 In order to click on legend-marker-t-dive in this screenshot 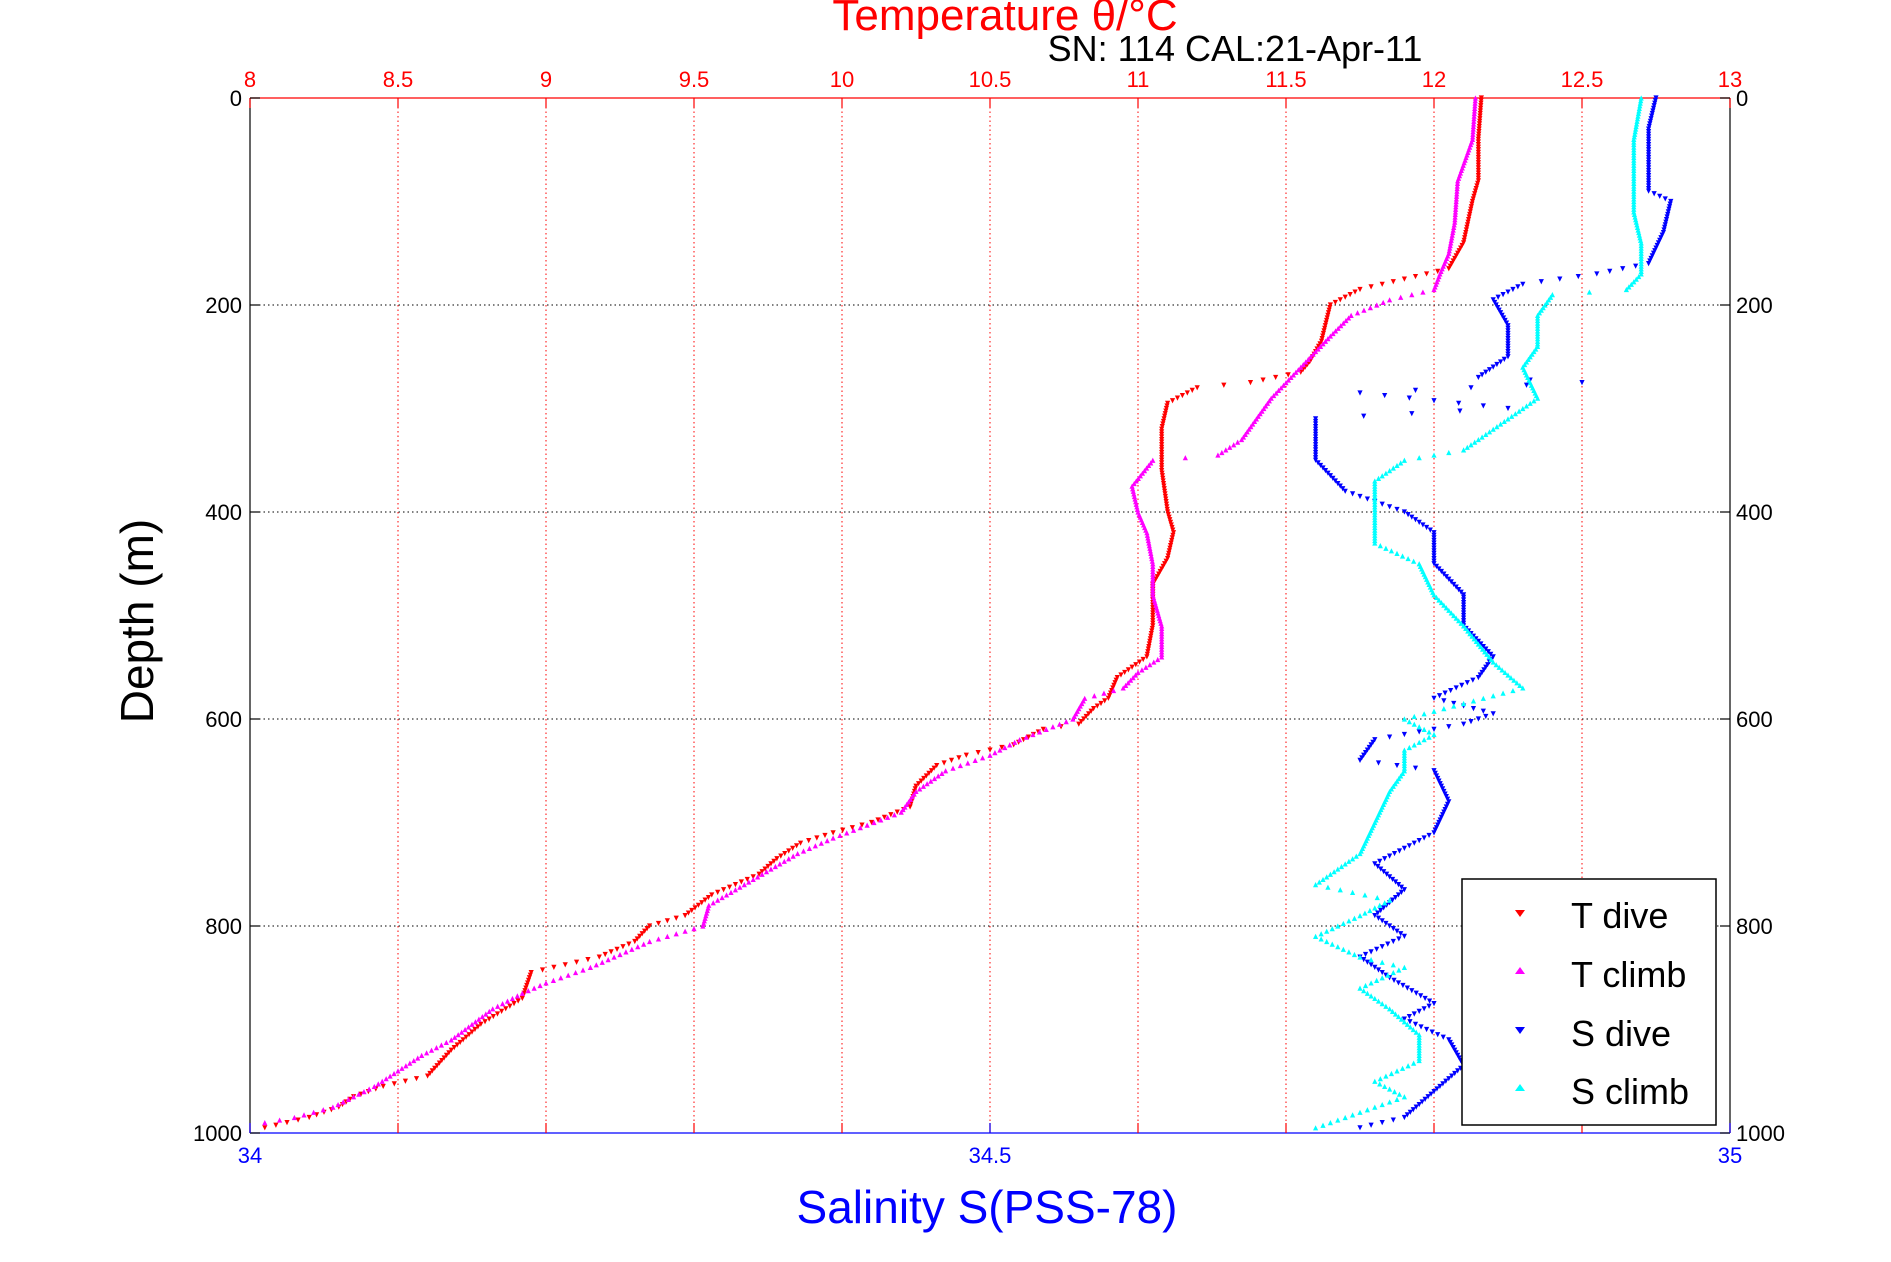, I will do `click(1520, 913)`.